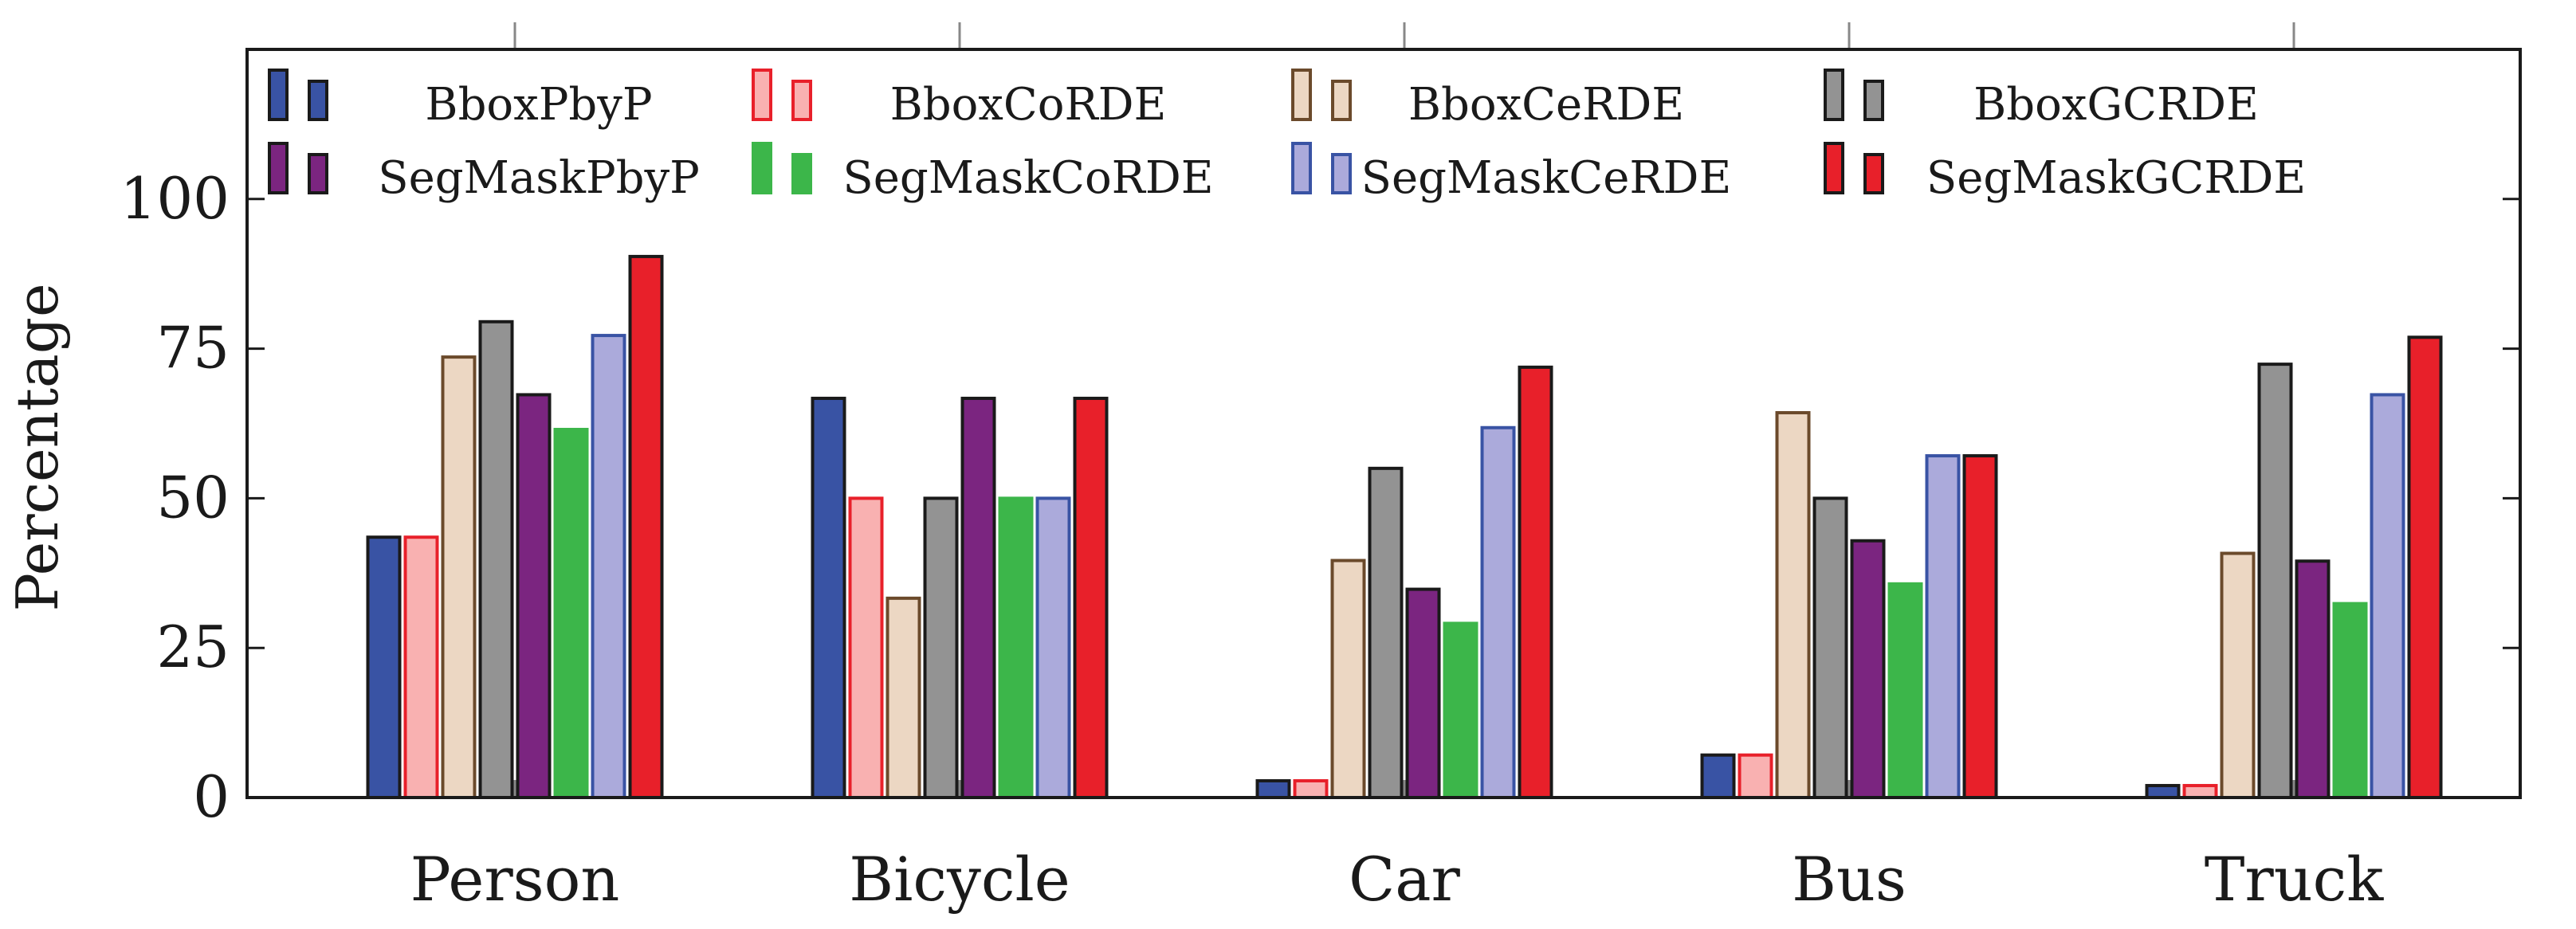  I want to click on bar-segmaskpbyp-person, so click(534, 596).